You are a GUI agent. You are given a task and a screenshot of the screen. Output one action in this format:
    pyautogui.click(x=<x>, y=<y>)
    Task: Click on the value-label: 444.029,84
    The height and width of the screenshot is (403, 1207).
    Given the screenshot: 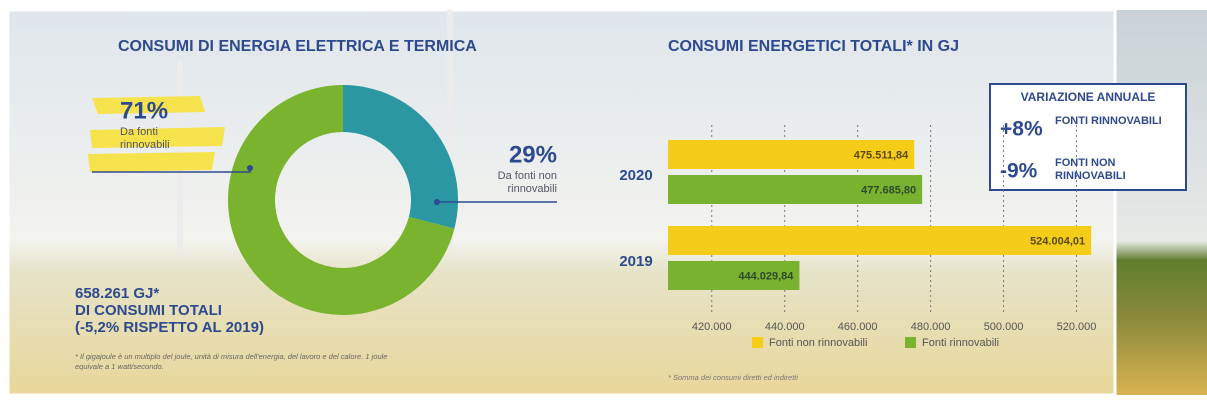 What is the action you would take?
    pyautogui.click(x=766, y=276)
    